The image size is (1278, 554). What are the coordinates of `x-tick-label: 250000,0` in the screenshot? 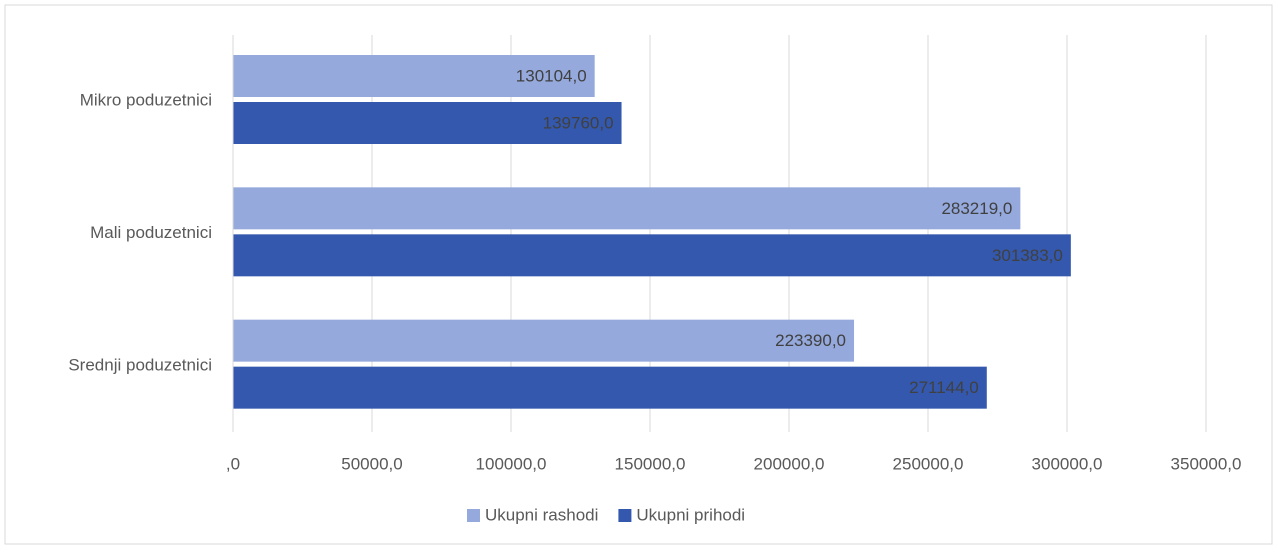 It's located at (928, 463).